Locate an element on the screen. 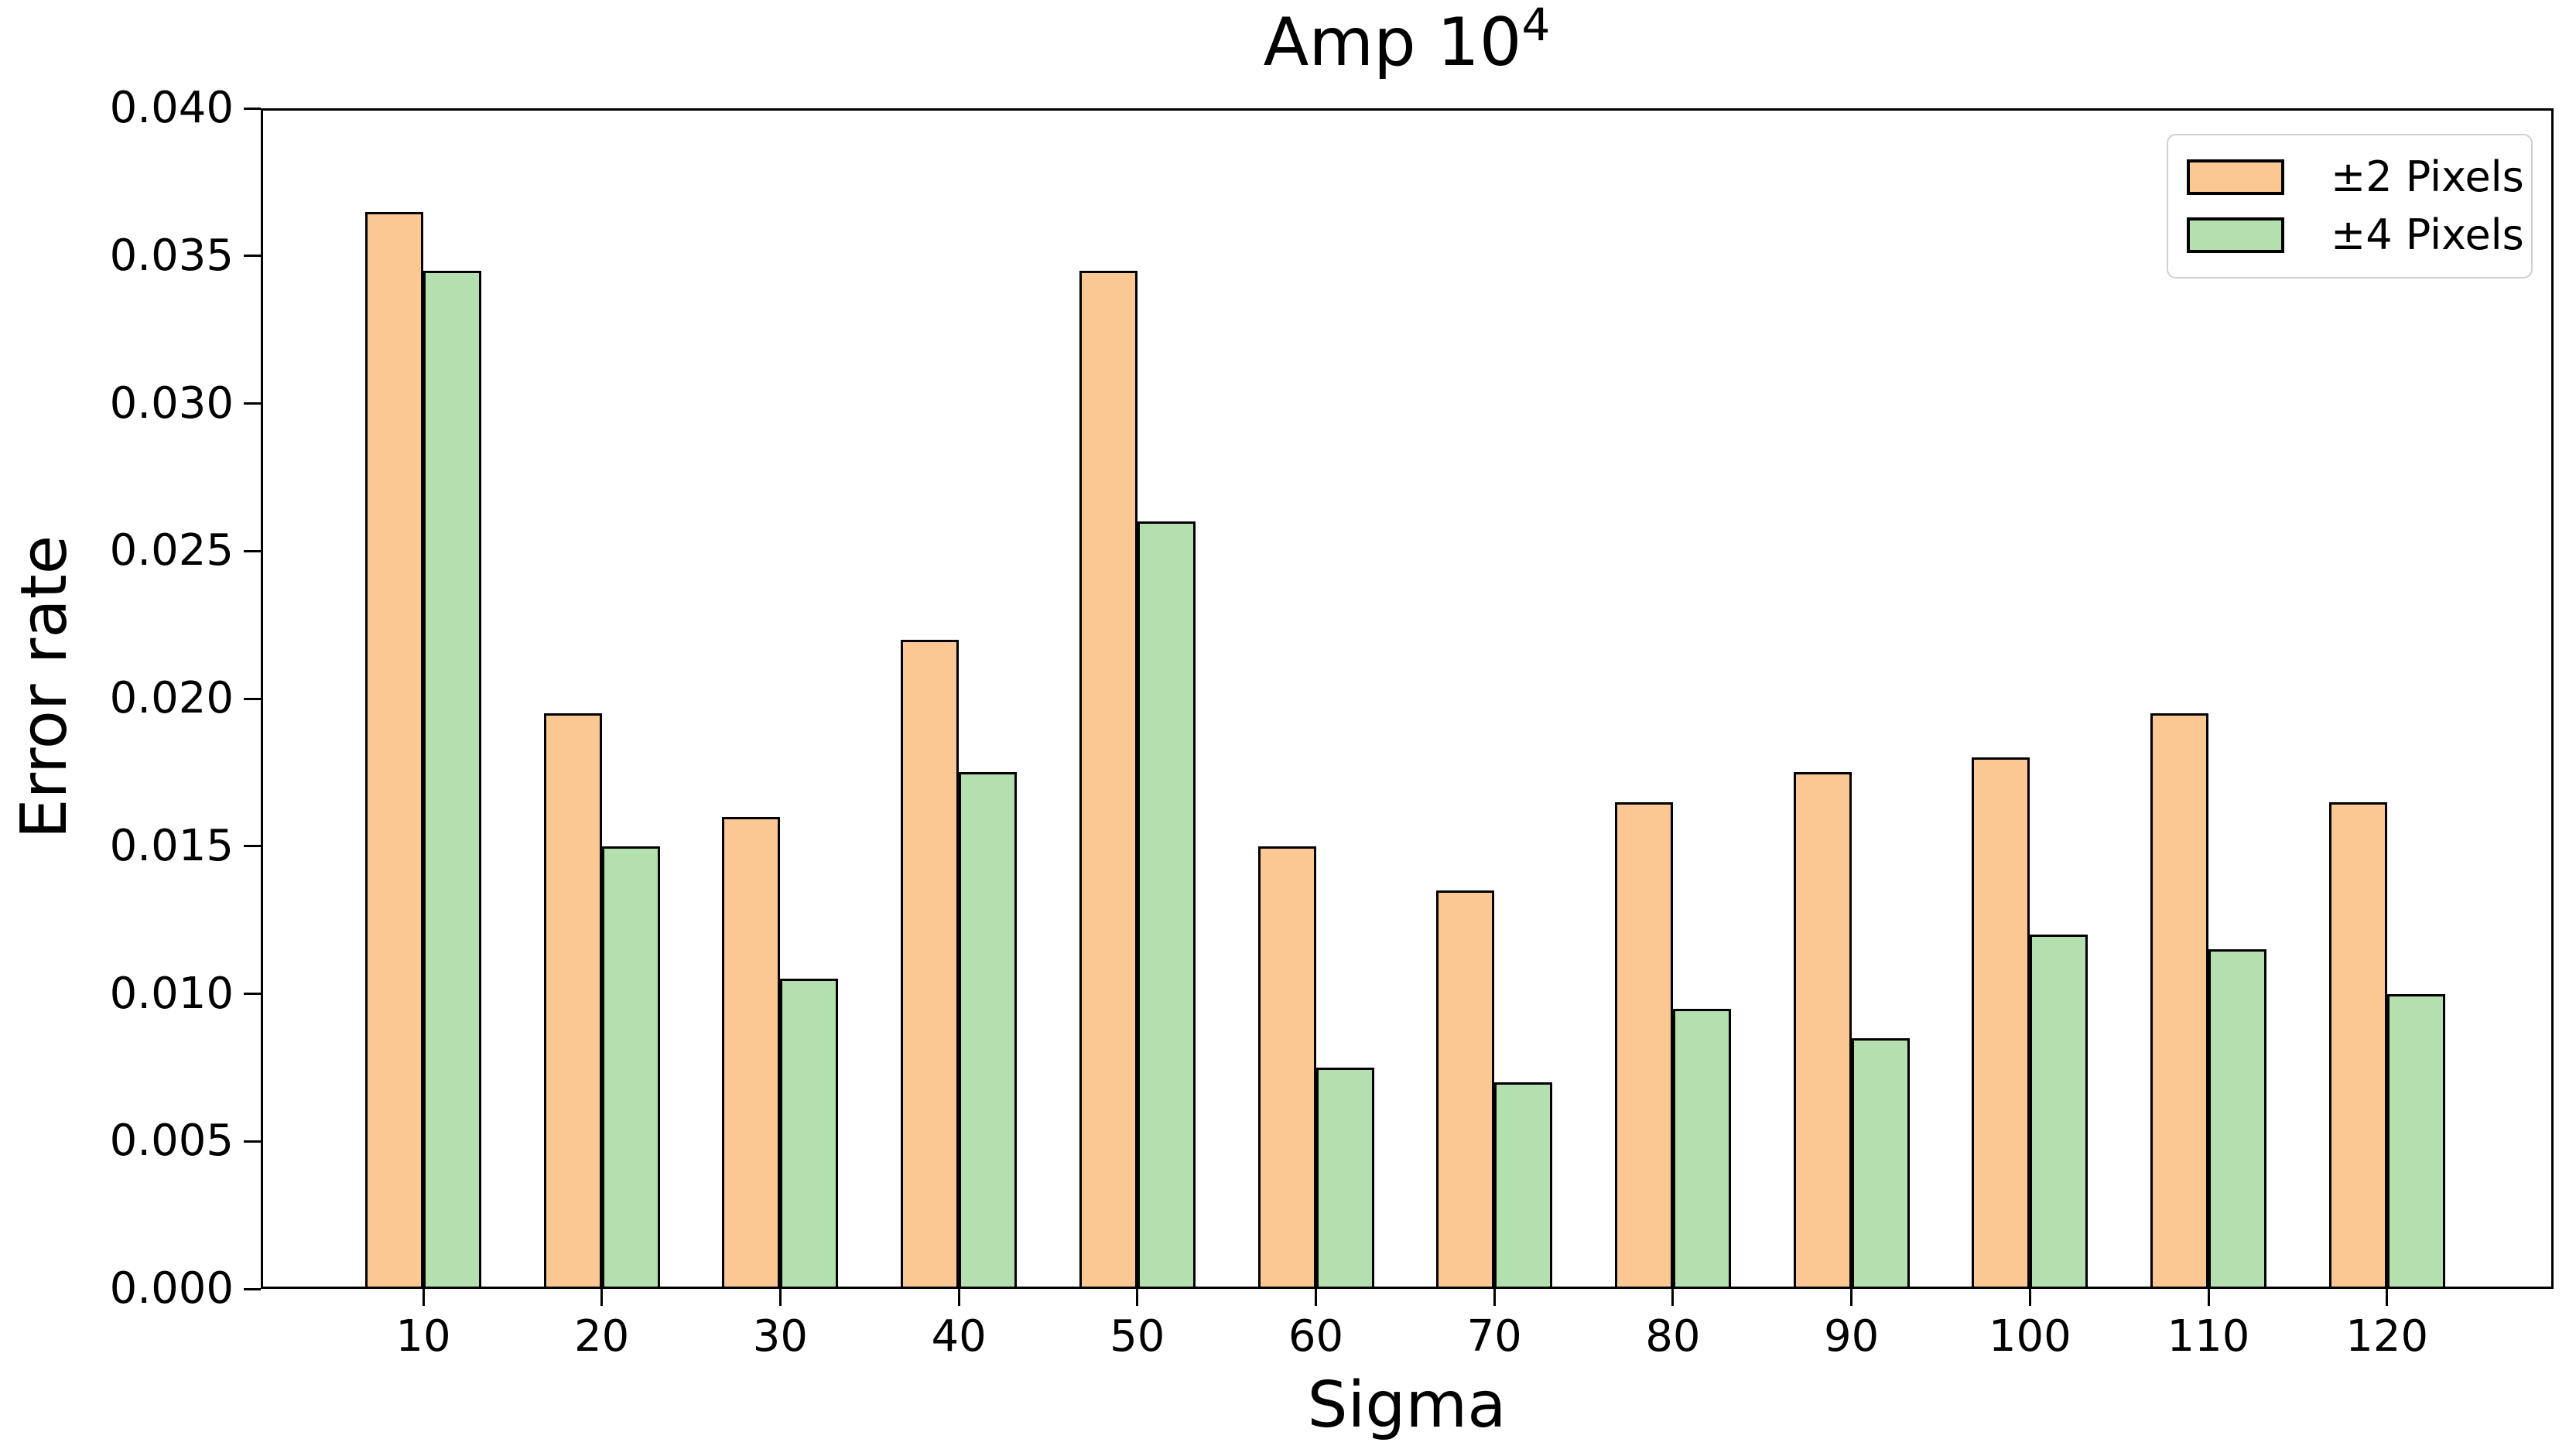 Image resolution: width=2576 pixels, height=1456 pixels. y-tick-mark-0.020 is located at coordinates (253, 699).